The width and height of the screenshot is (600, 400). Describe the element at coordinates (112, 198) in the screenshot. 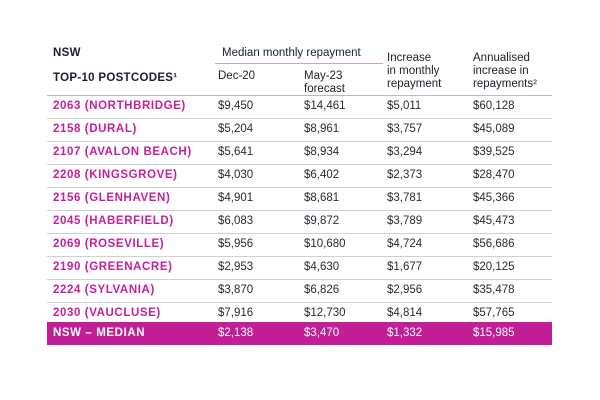

I see `postcode-cell: 2156 (GLENHAVEN)` at that location.